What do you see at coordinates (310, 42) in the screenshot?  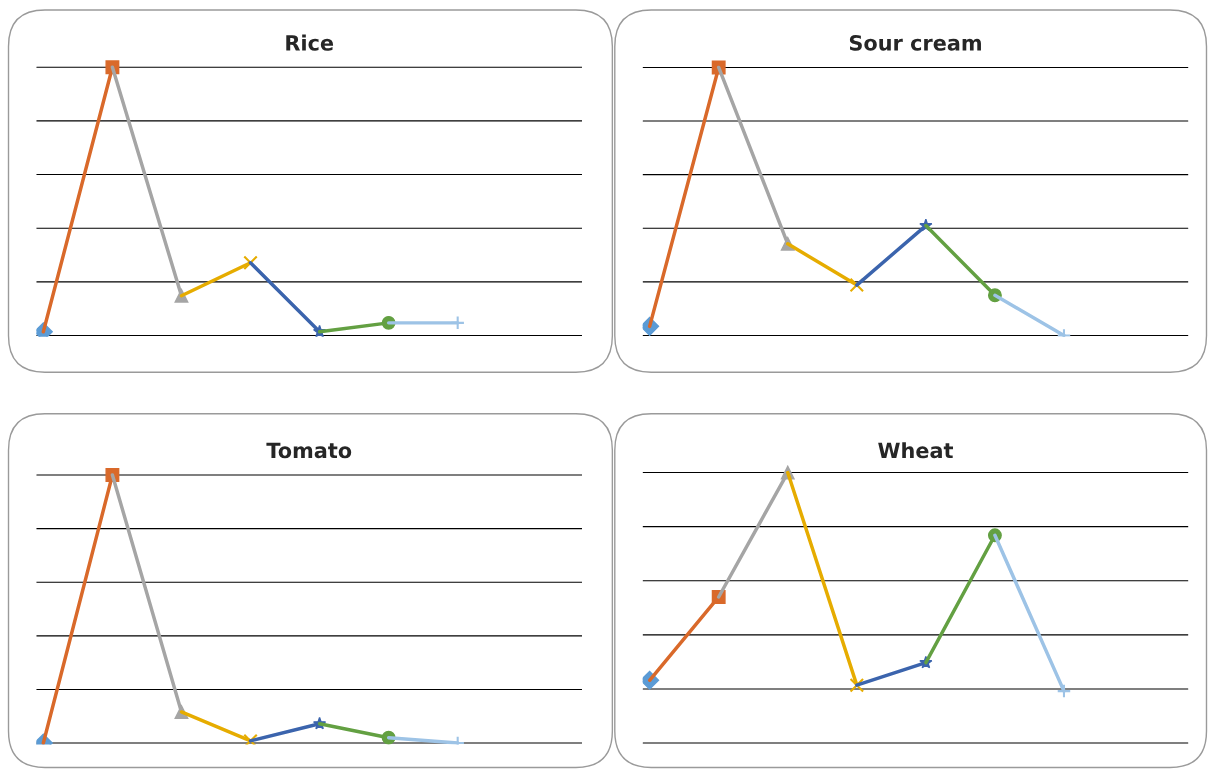 I see `chart-title: Rice` at bounding box center [310, 42].